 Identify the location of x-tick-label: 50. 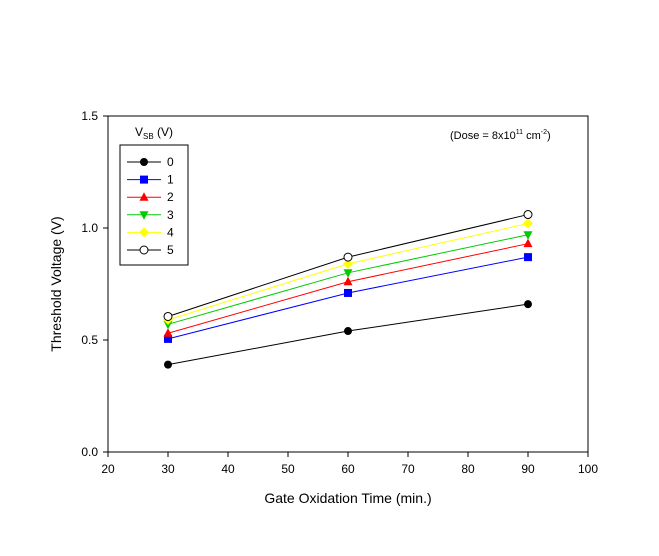
(288, 469).